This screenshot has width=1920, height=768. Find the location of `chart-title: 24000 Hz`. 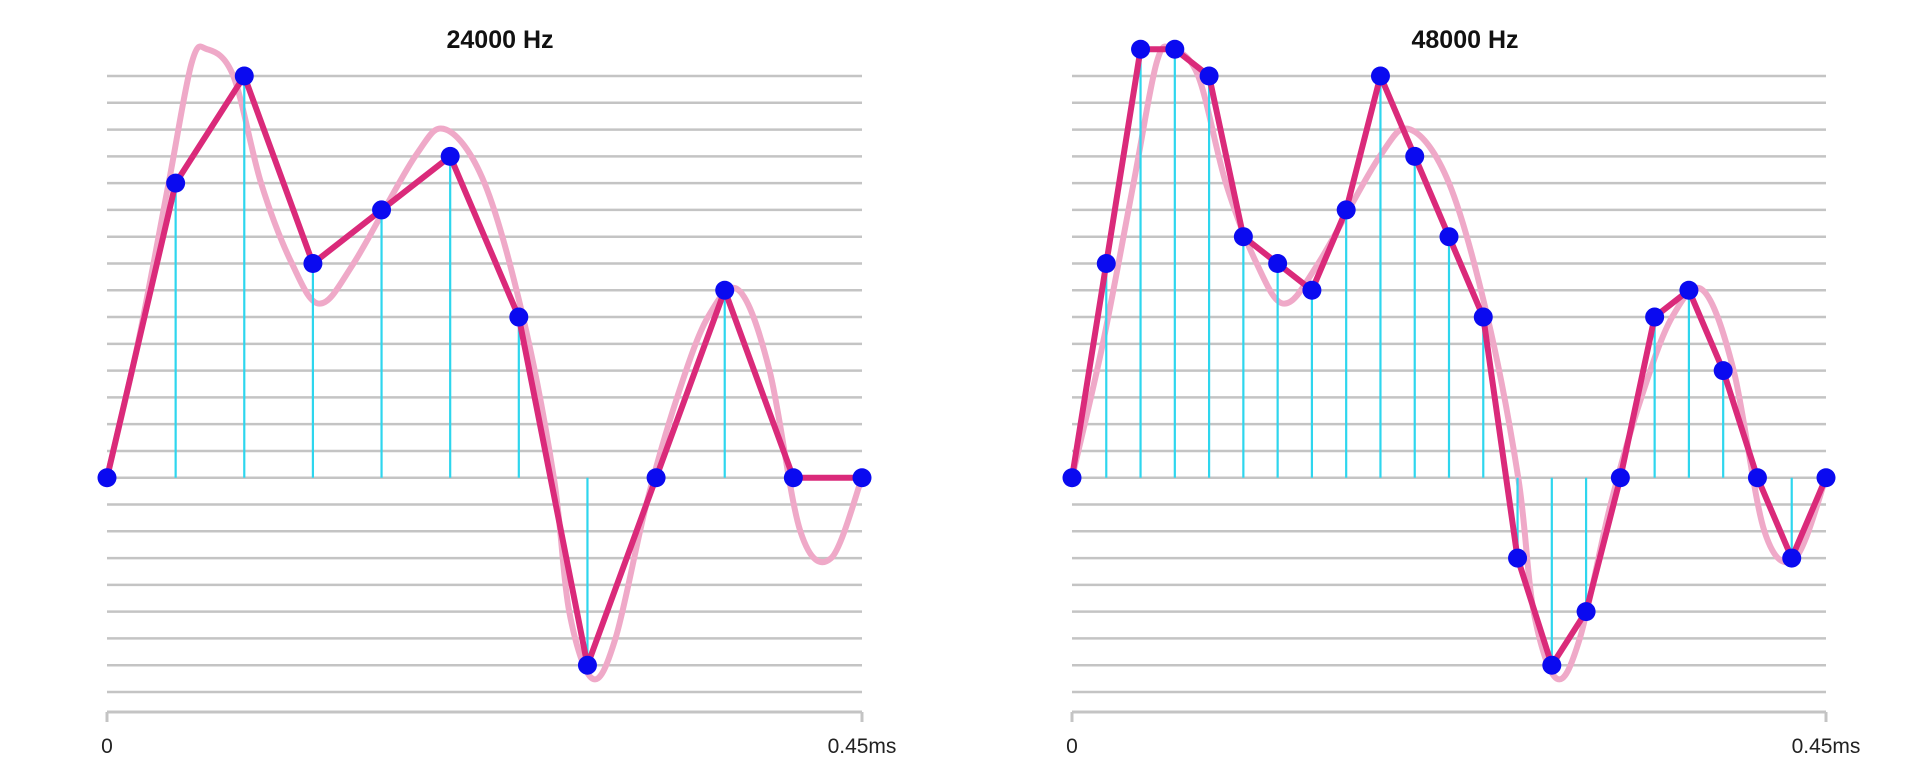

chart-title: 24000 Hz is located at coordinates (499, 40).